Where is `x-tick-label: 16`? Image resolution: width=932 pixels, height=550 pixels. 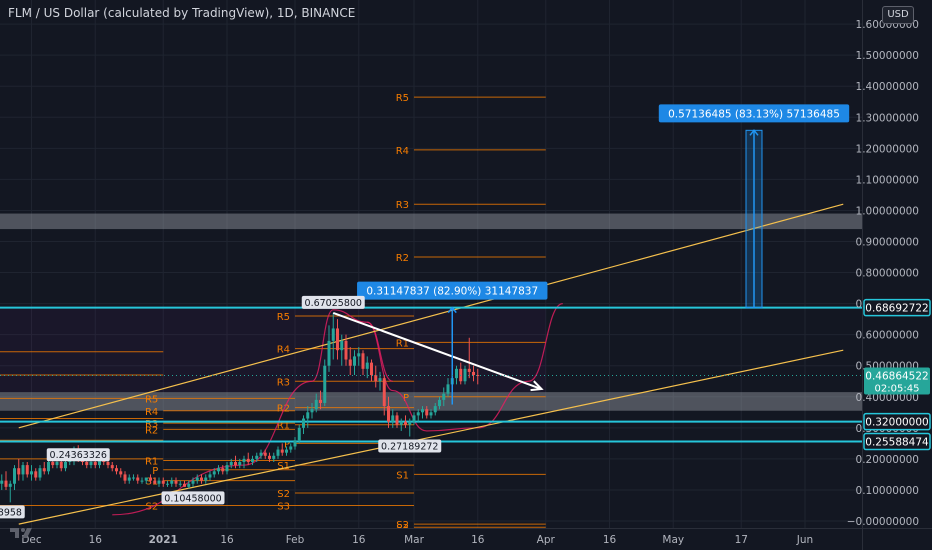 x-tick-label: 16 is located at coordinates (227, 540).